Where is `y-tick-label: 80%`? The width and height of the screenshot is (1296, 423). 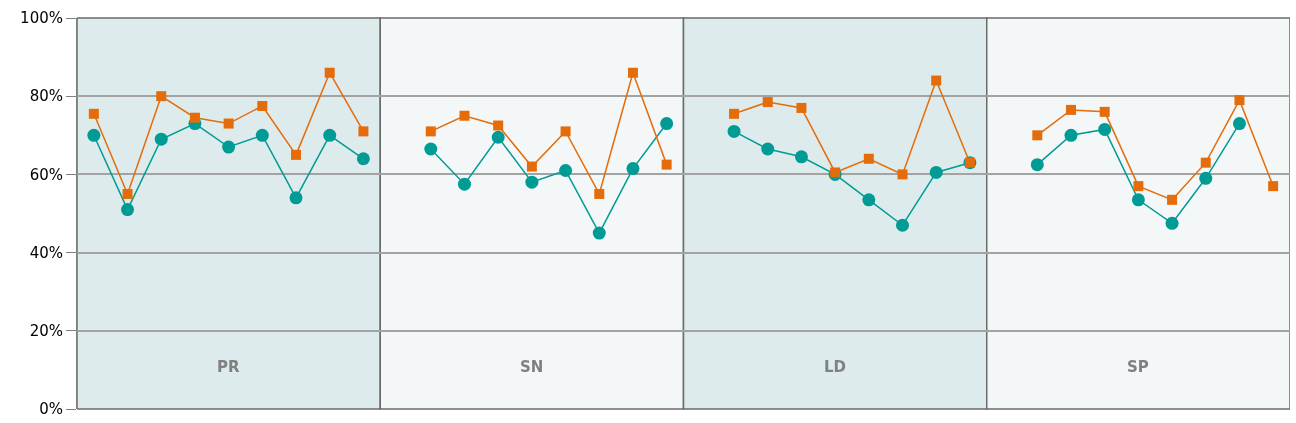 y-tick-label: 80% is located at coordinates (46, 96).